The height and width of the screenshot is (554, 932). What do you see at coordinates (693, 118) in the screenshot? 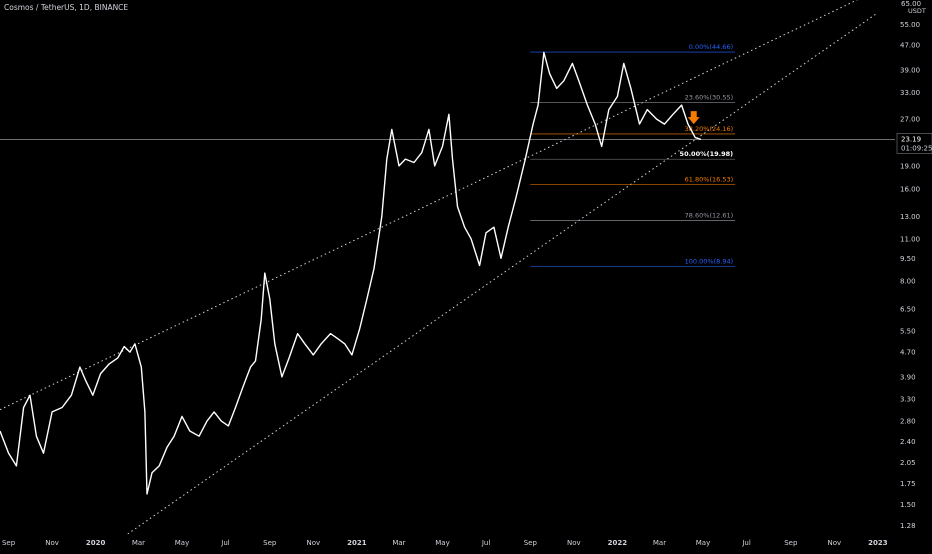
I see `down-arrow-icon` at bounding box center [693, 118].